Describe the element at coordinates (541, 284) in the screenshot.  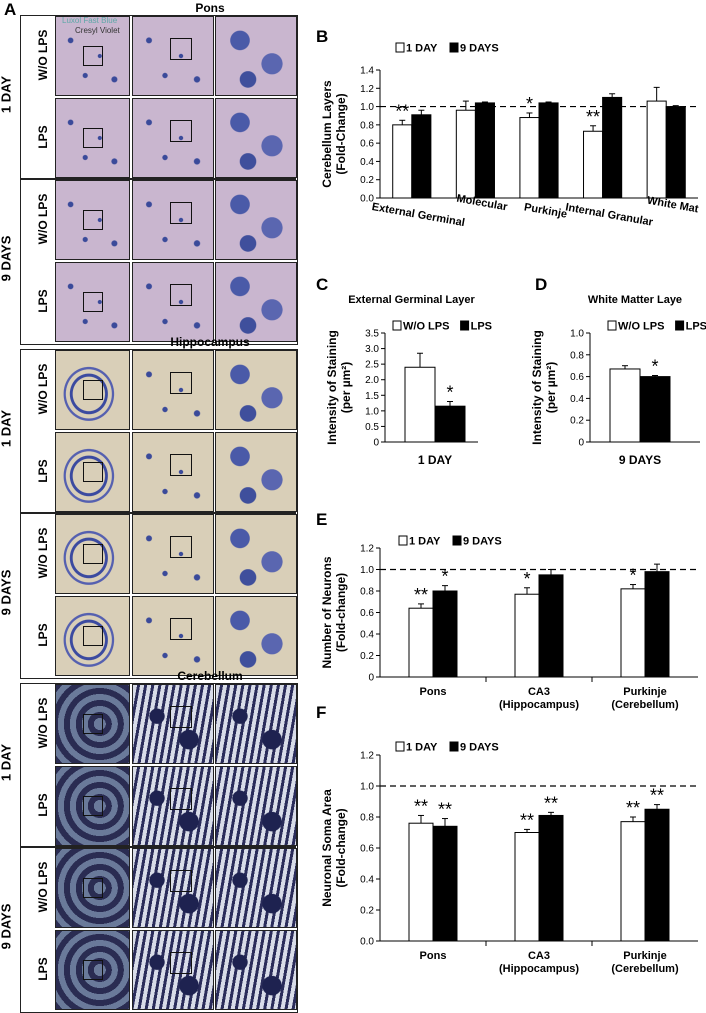
I see `panel-letter-d: D` at that location.